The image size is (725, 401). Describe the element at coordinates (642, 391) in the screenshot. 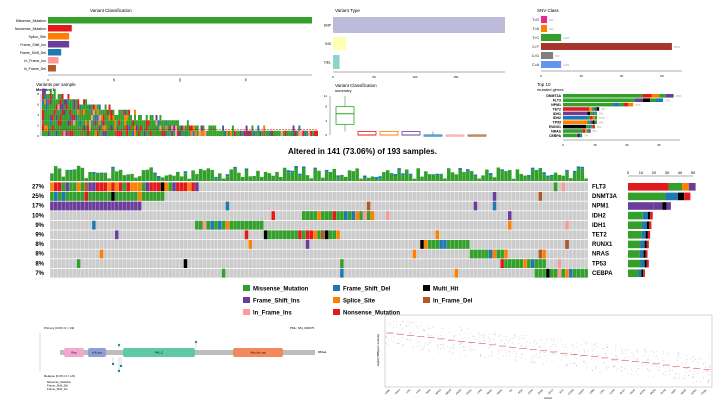

I see `cohort-label: PCPG` at that location.